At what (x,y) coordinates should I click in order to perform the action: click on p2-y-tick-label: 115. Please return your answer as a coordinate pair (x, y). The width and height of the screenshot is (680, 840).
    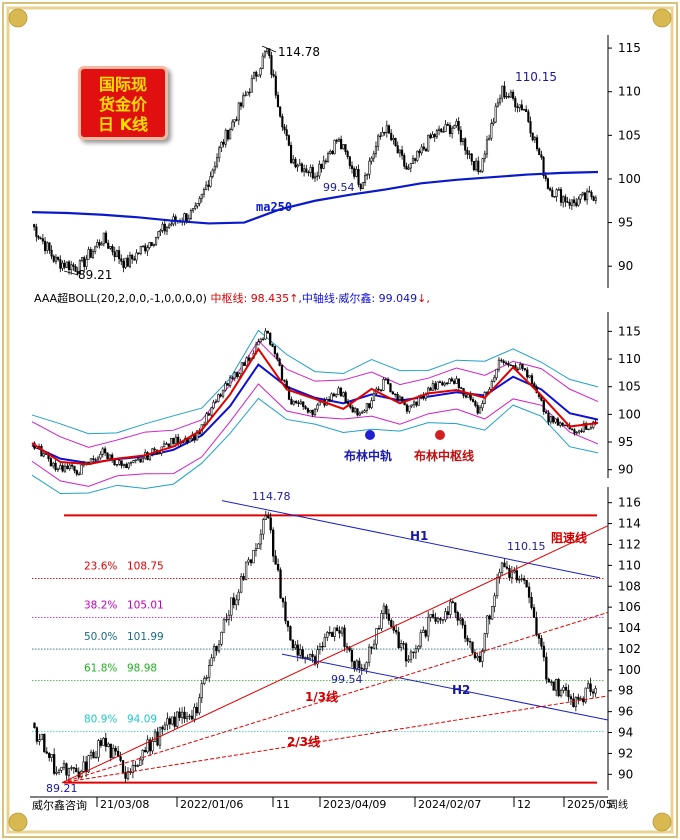
    Looking at the image, I should click on (629, 331).